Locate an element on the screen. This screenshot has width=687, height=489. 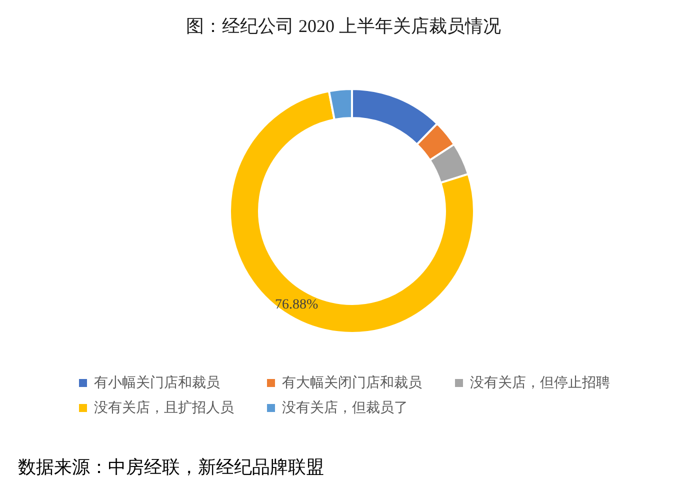
data-label: 76.88% is located at coordinates (296, 304).